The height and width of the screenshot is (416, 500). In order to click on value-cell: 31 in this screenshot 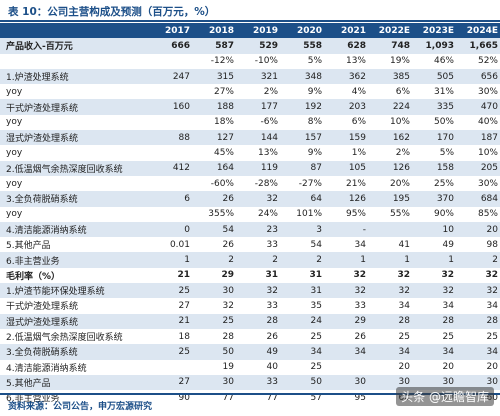, I will do `click(302, 291)`.